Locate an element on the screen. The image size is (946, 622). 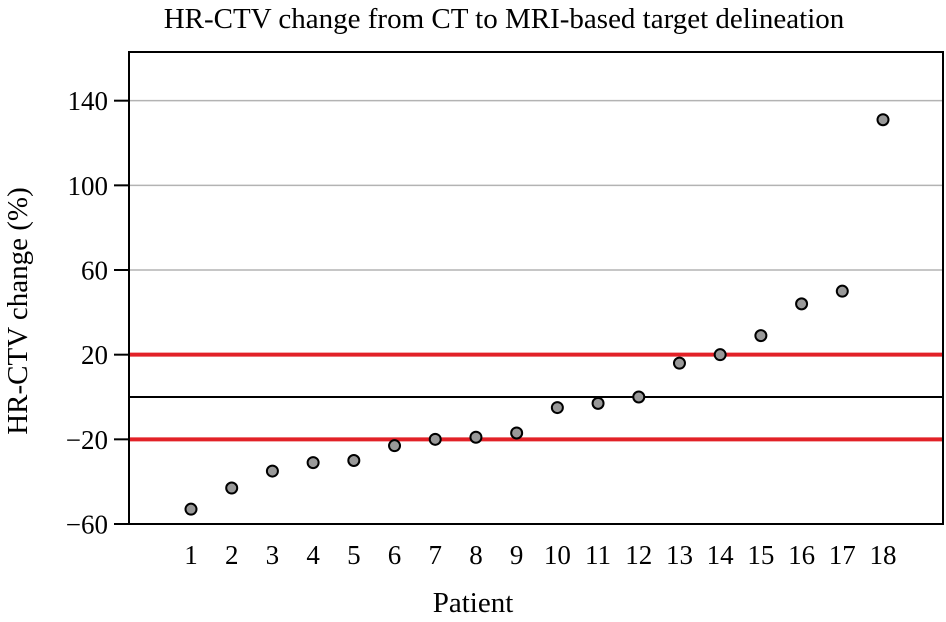
x-tick-label-18: 18 is located at coordinates (883, 555).